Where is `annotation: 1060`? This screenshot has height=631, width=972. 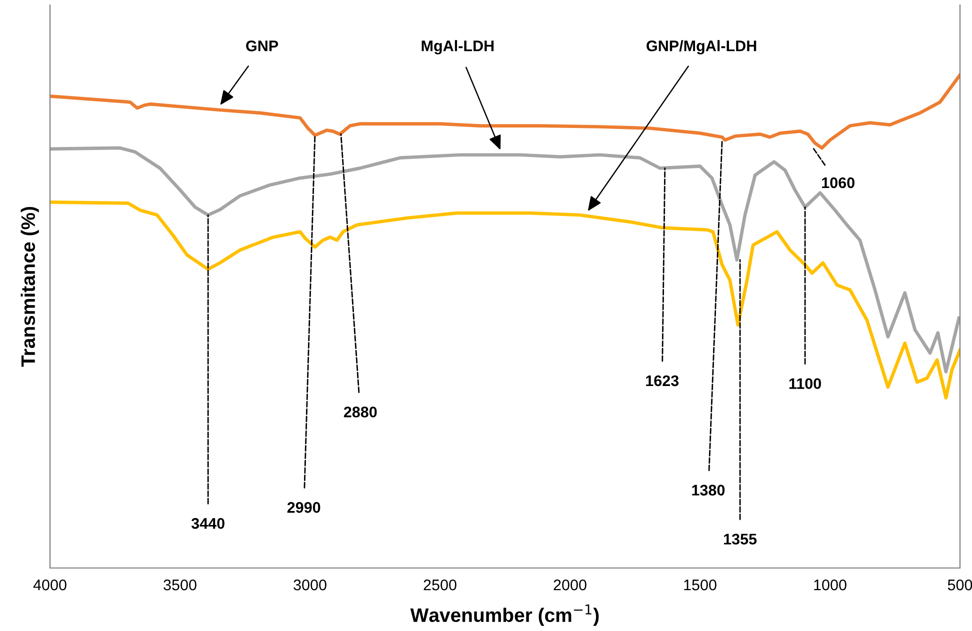
annotation: 1060 is located at coordinates (838, 182).